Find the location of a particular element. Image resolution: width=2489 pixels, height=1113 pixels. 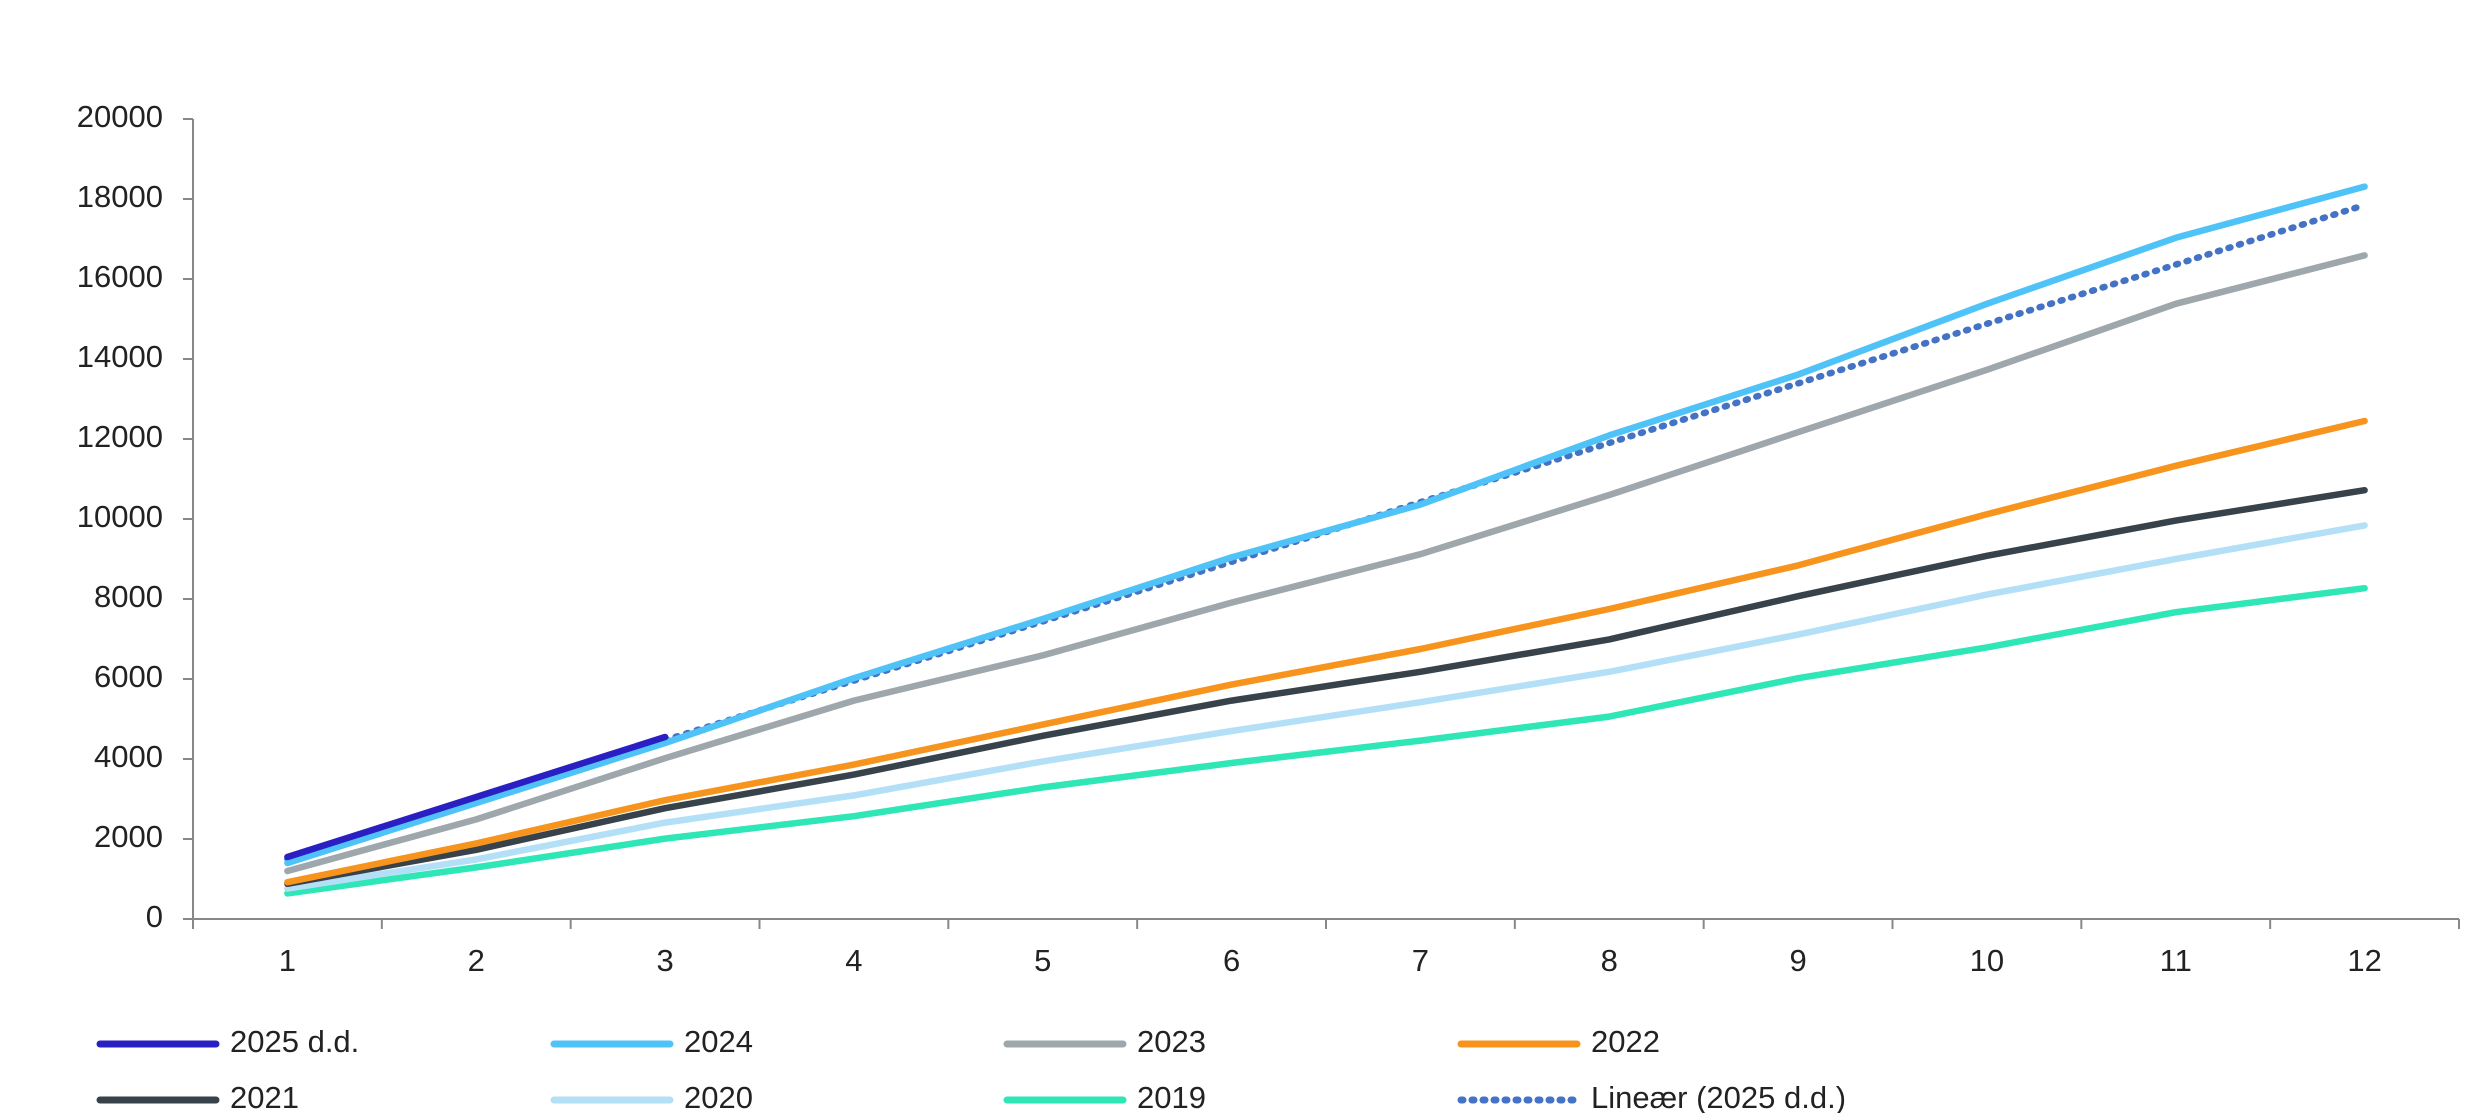

x-tick-label: 4 is located at coordinates (853, 960).